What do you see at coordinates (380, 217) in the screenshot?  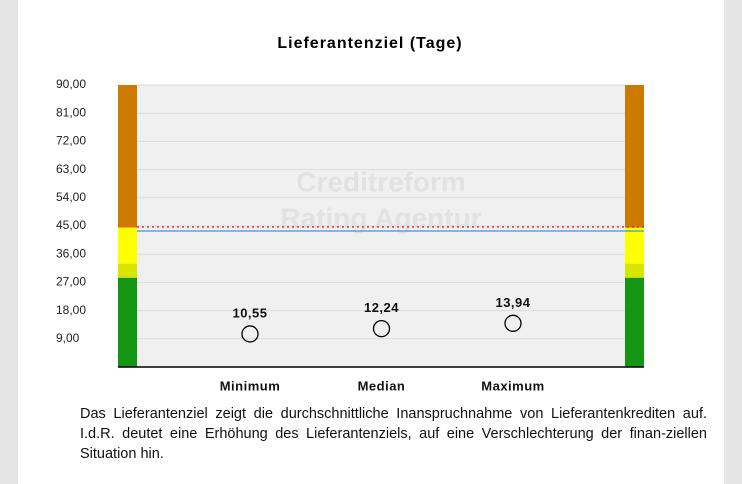 I see `watermark: Rating Agentur` at bounding box center [380, 217].